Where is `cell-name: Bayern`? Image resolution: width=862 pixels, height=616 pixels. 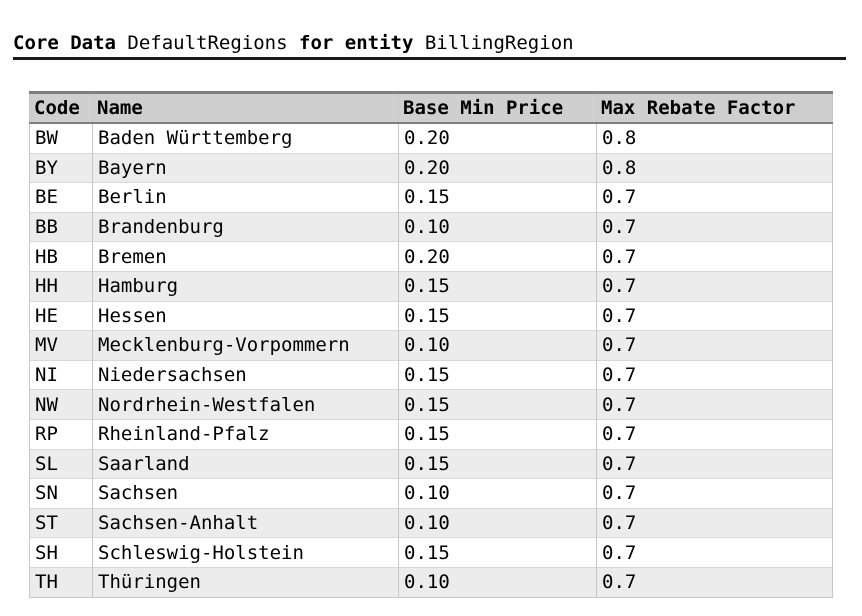
cell-name: Bayern is located at coordinates (245, 167).